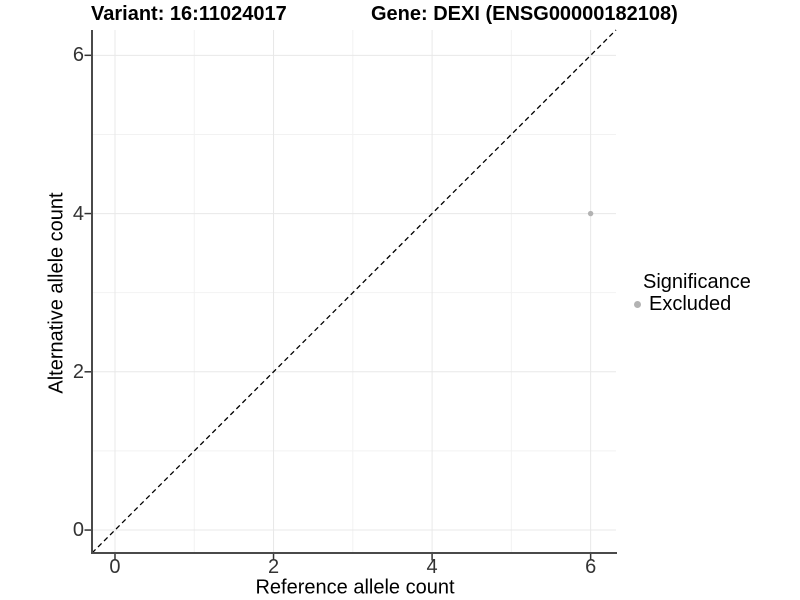 Image resolution: width=800 pixels, height=600 pixels. What do you see at coordinates (78, 55) in the screenshot?
I see `y-tick-label: 6` at bounding box center [78, 55].